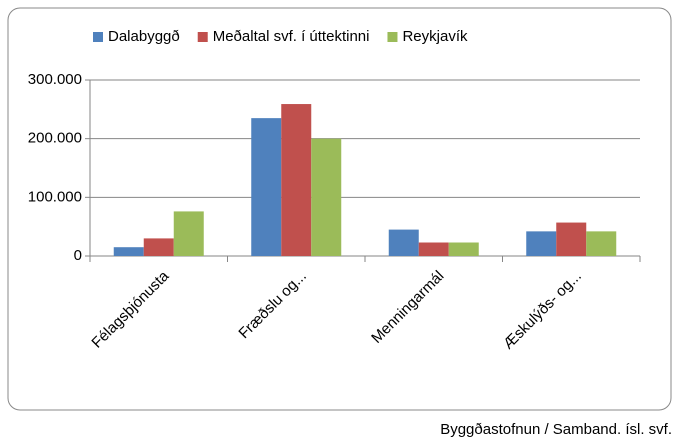  I want to click on legend-label: Meðaltal svf. í úttektinni, so click(291, 36).